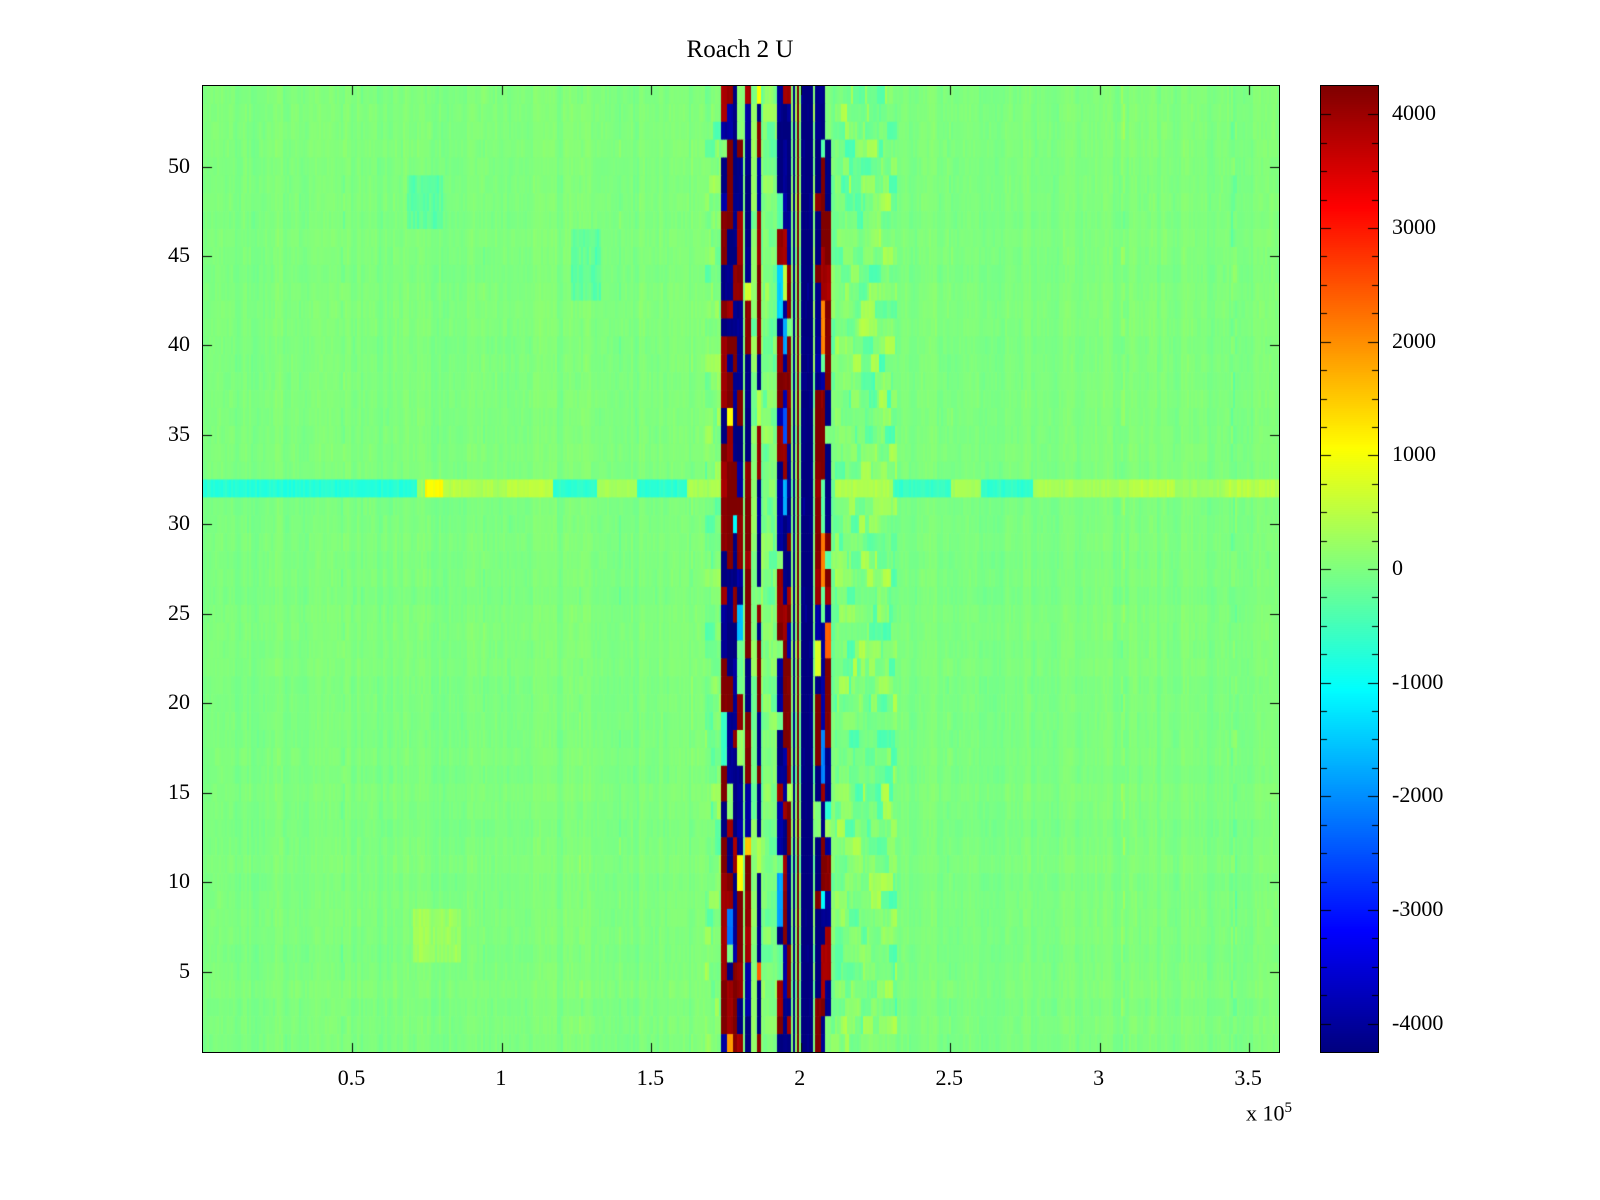 The height and width of the screenshot is (1200, 1600). Describe the element at coordinates (1397, 567) in the screenshot. I see `colorbar-tick-label: 0` at that location.